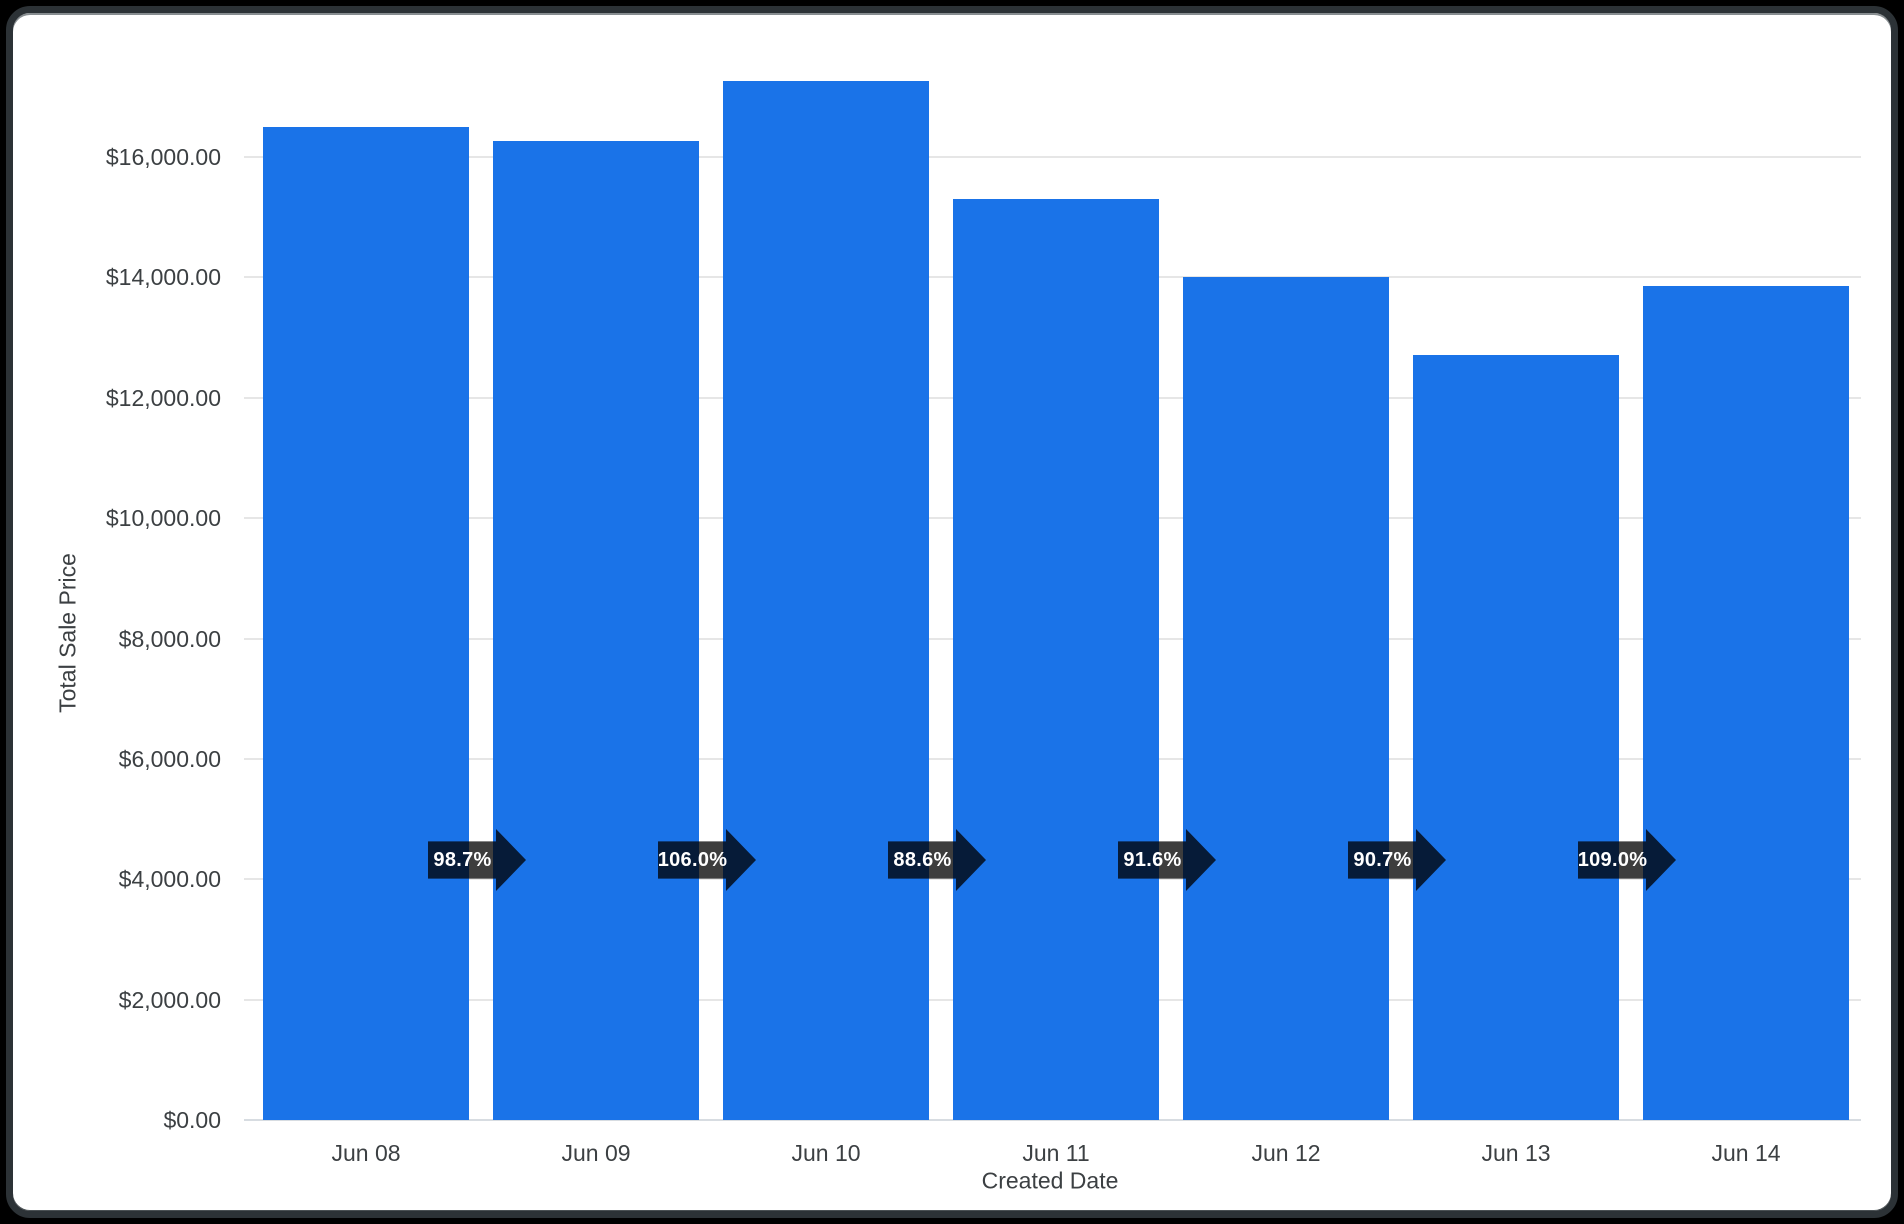 The width and height of the screenshot is (1904, 1224). Describe the element at coordinates (163, 518) in the screenshot. I see `y-tick-label: $10,000.00` at that location.